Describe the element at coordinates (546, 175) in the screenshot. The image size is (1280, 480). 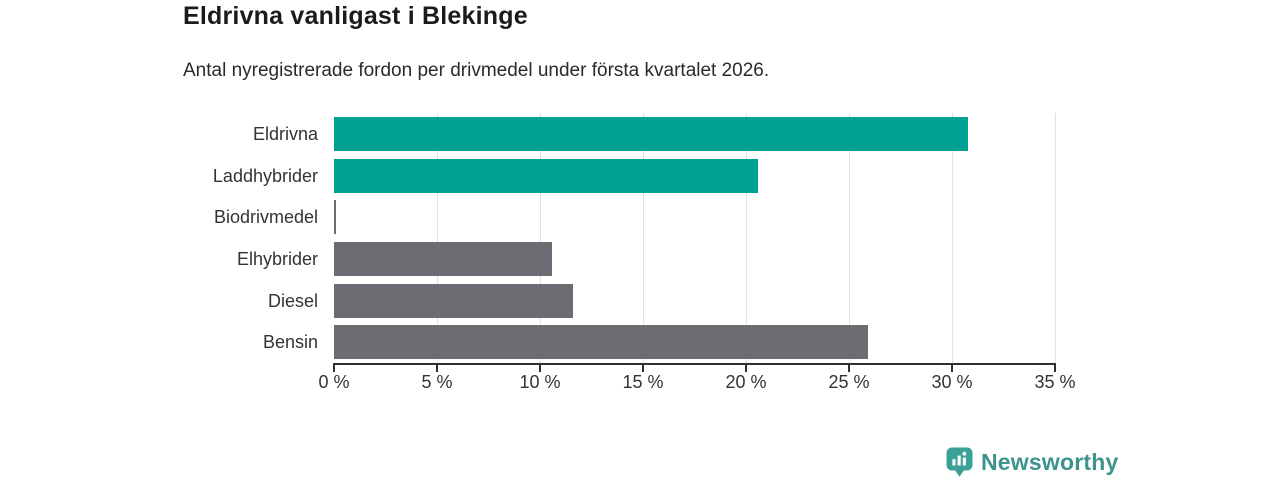
I see `bar-laddhybrider` at that location.